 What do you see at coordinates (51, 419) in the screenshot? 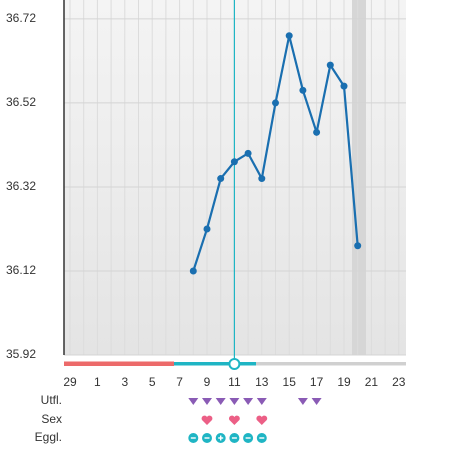
I see `row-label: Sex` at bounding box center [51, 419].